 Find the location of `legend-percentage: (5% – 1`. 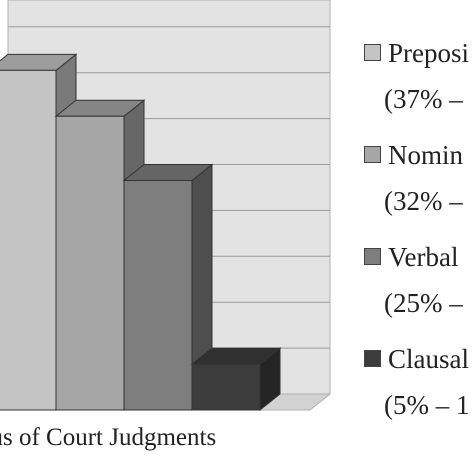

legend-percentage: (5% – 1 is located at coordinates (427, 405).